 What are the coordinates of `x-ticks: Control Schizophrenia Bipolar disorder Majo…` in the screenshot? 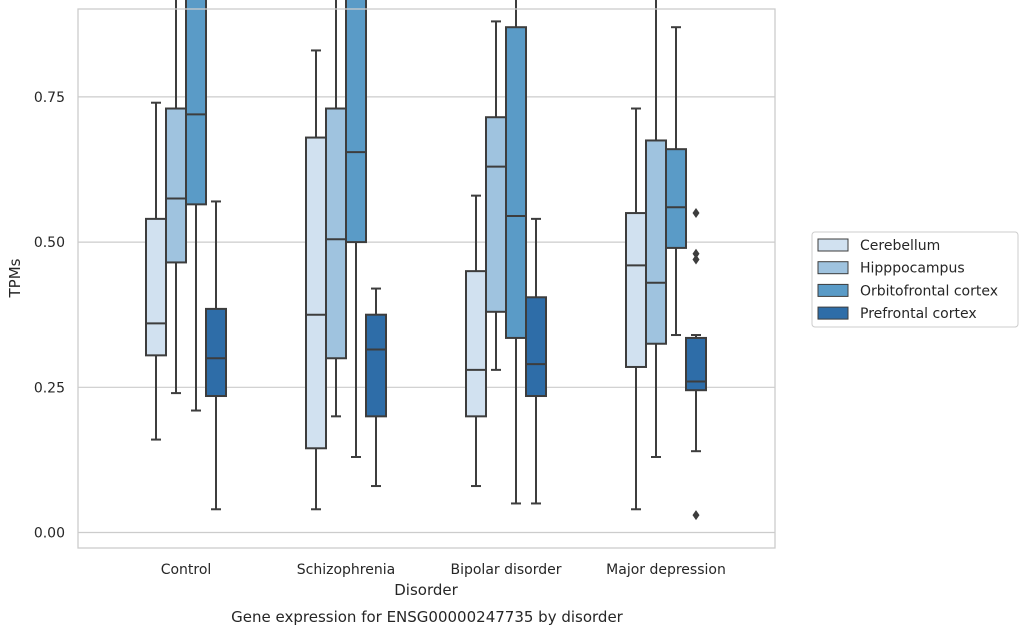 It's located at (443, 570).